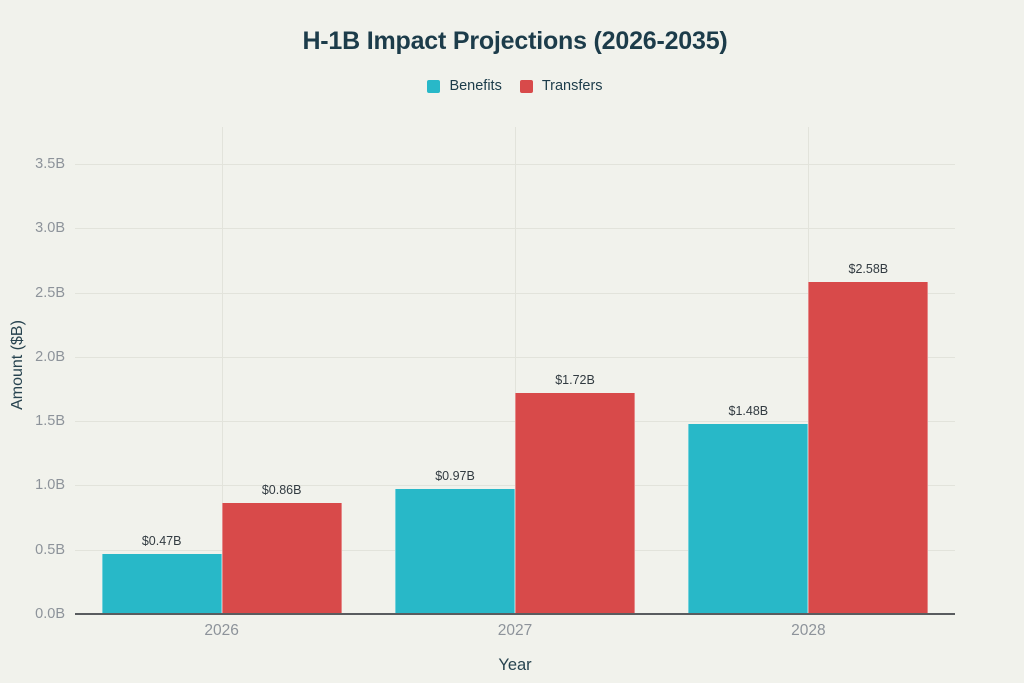  Describe the element at coordinates (515, 41) in the screenshot. I see `chart-title: H-1B Impact Projections (2026-2035)` at that location.